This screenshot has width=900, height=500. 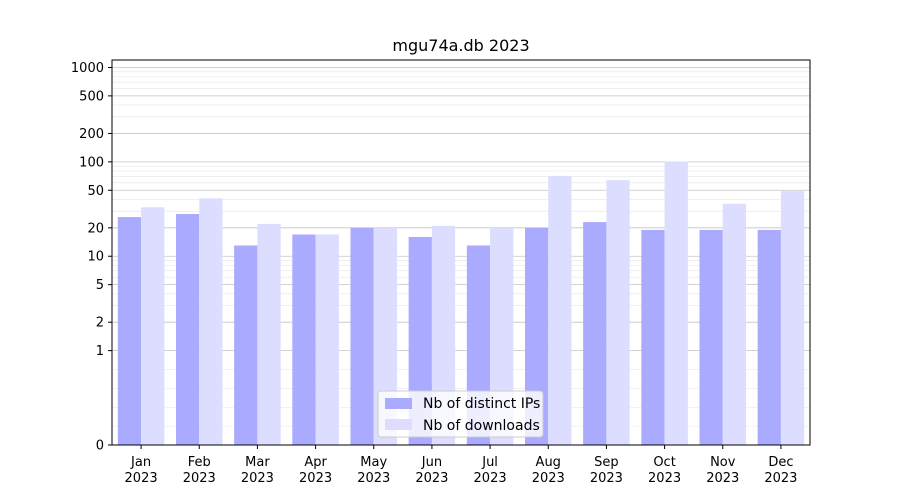 What do you see at coordinates (373, 462) in the screenshot?
I see `x-tick-label-month: May` at bounding box center [373, 462].